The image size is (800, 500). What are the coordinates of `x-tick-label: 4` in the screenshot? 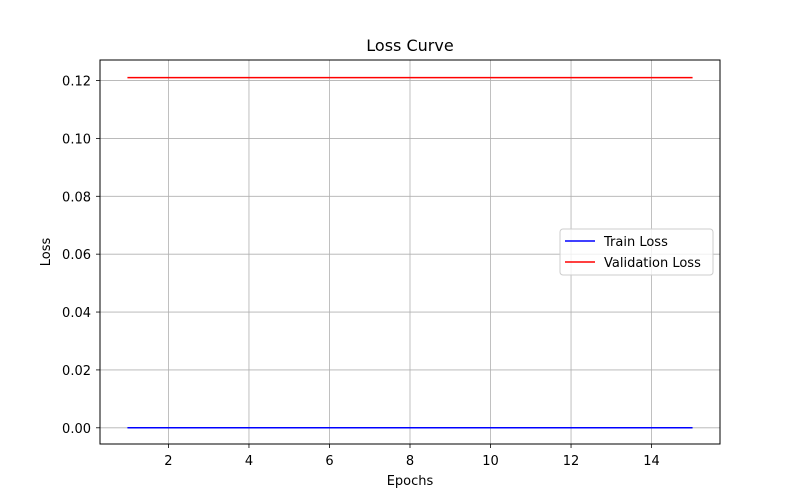 It's located at (249, 461).